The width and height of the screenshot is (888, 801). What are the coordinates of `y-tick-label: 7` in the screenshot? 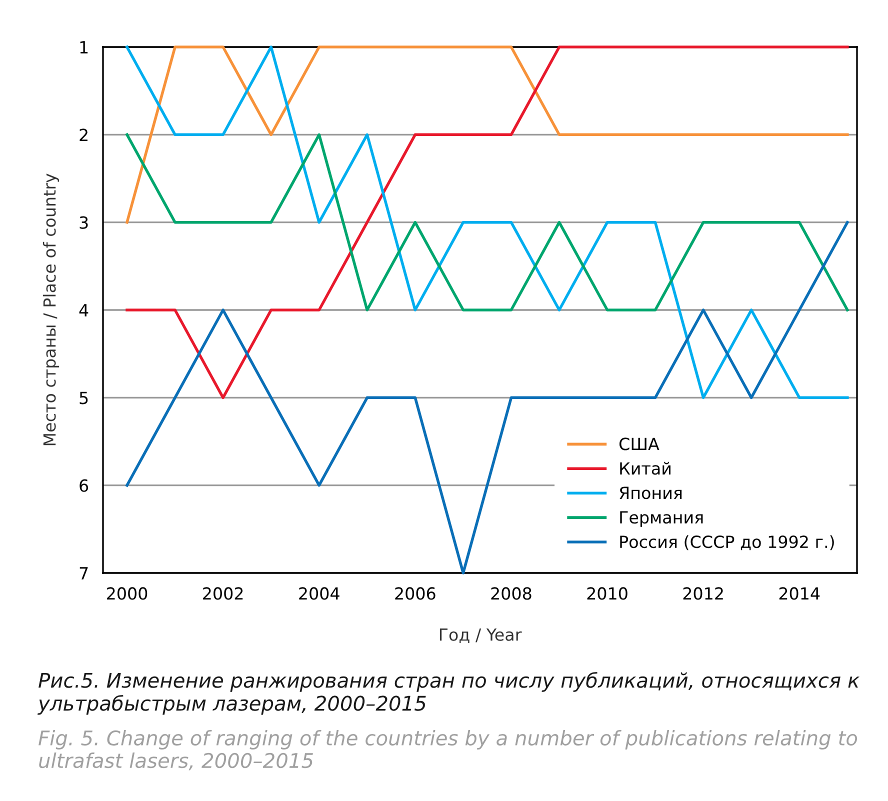 It's located at (84, 573).